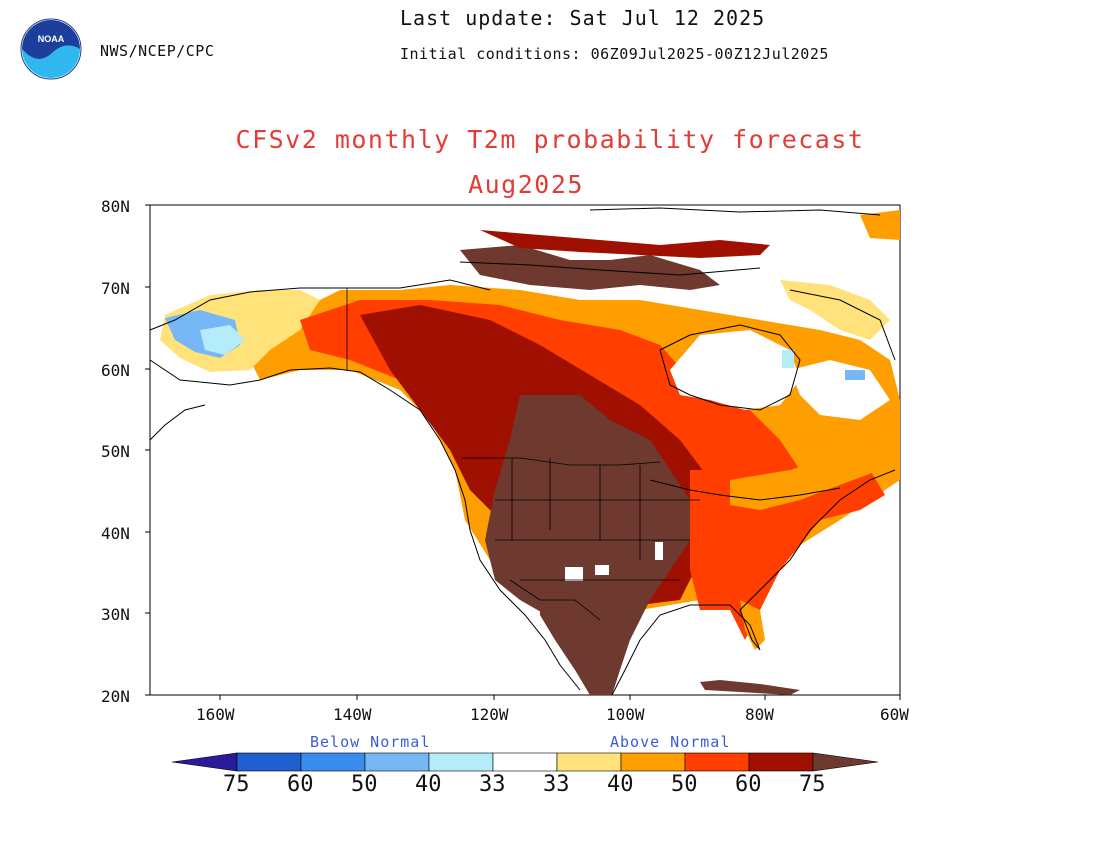 The width and height of the screenshot is (1100, 850). Describe the element at coordinates (583, 18) in the screenshot. I see `last-update: Last update: Sat Jul 12 2025` at that location.